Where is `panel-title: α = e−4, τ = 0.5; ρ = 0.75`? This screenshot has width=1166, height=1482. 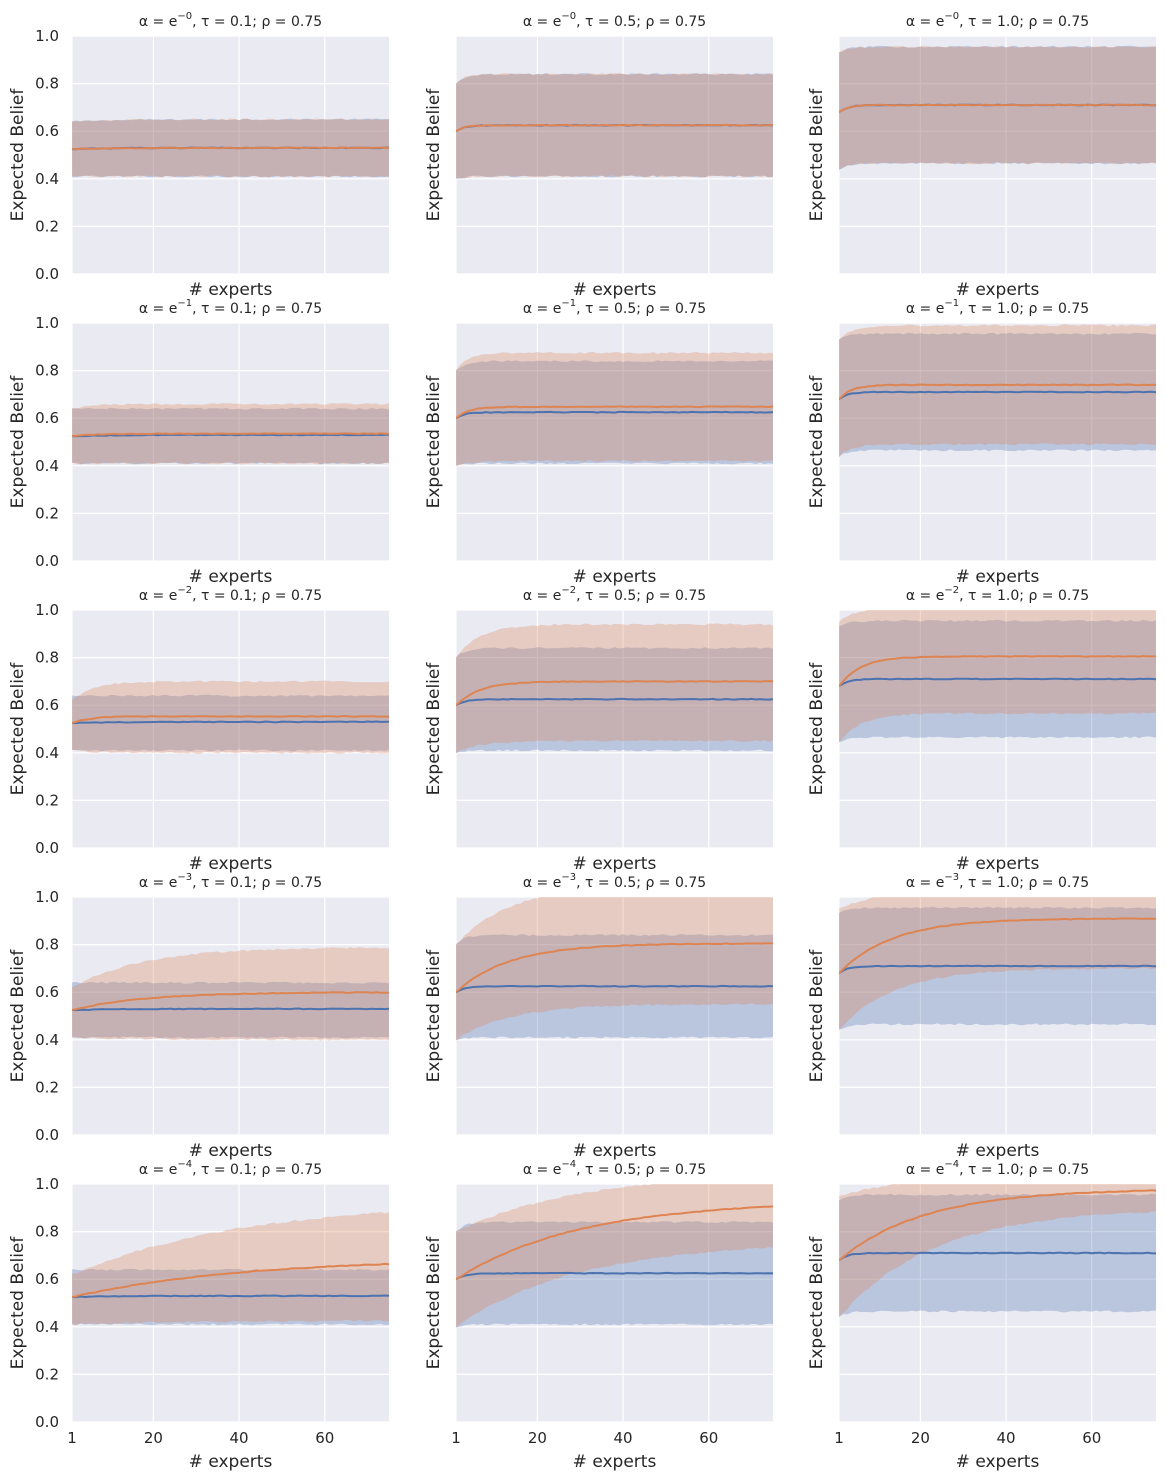
panel-title: α = e−4, τ = 0.5; ρ = 0.75 is located at coordinates (614, 1168).